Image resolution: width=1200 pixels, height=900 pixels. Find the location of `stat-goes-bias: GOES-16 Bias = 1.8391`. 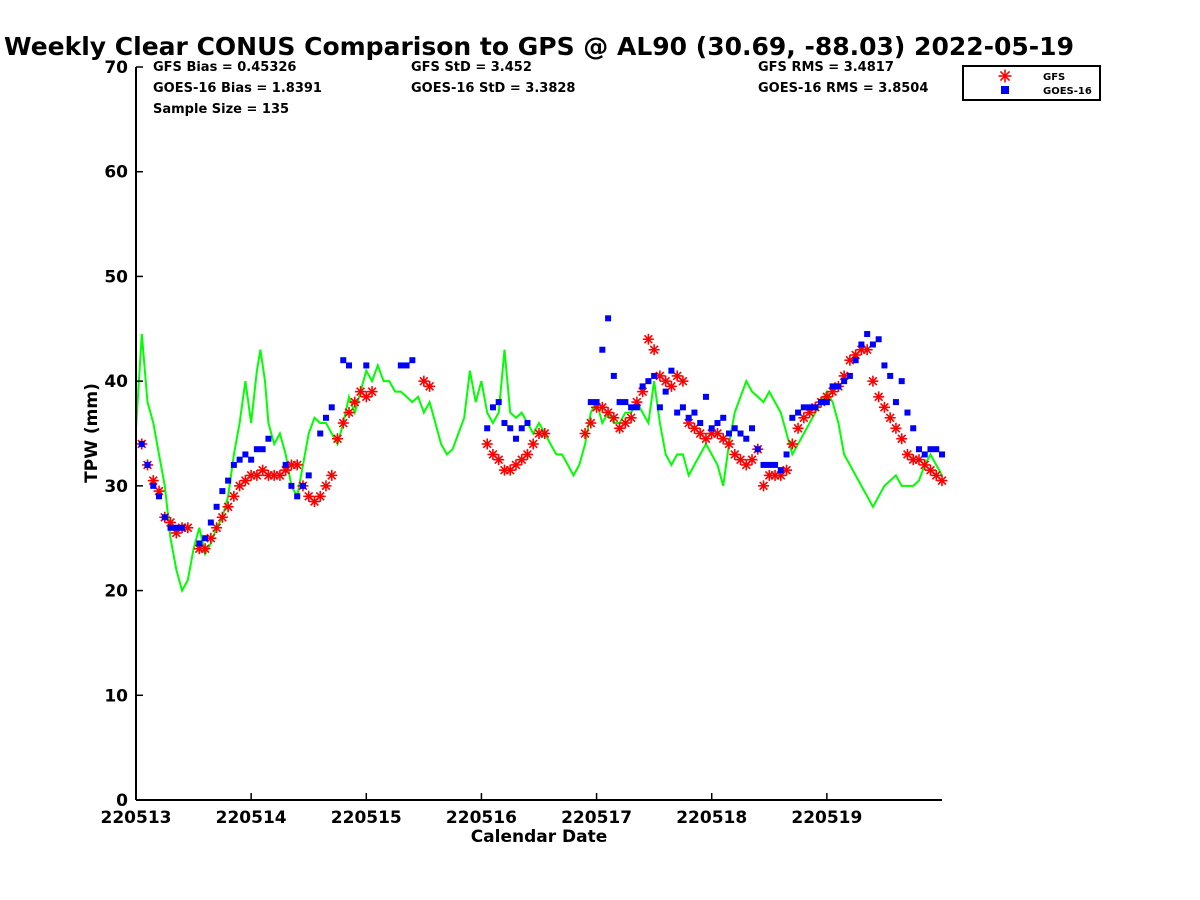

stat-goes-bias: GOES-16 Bias = 1.8391 is located at coordinates (237, 88).